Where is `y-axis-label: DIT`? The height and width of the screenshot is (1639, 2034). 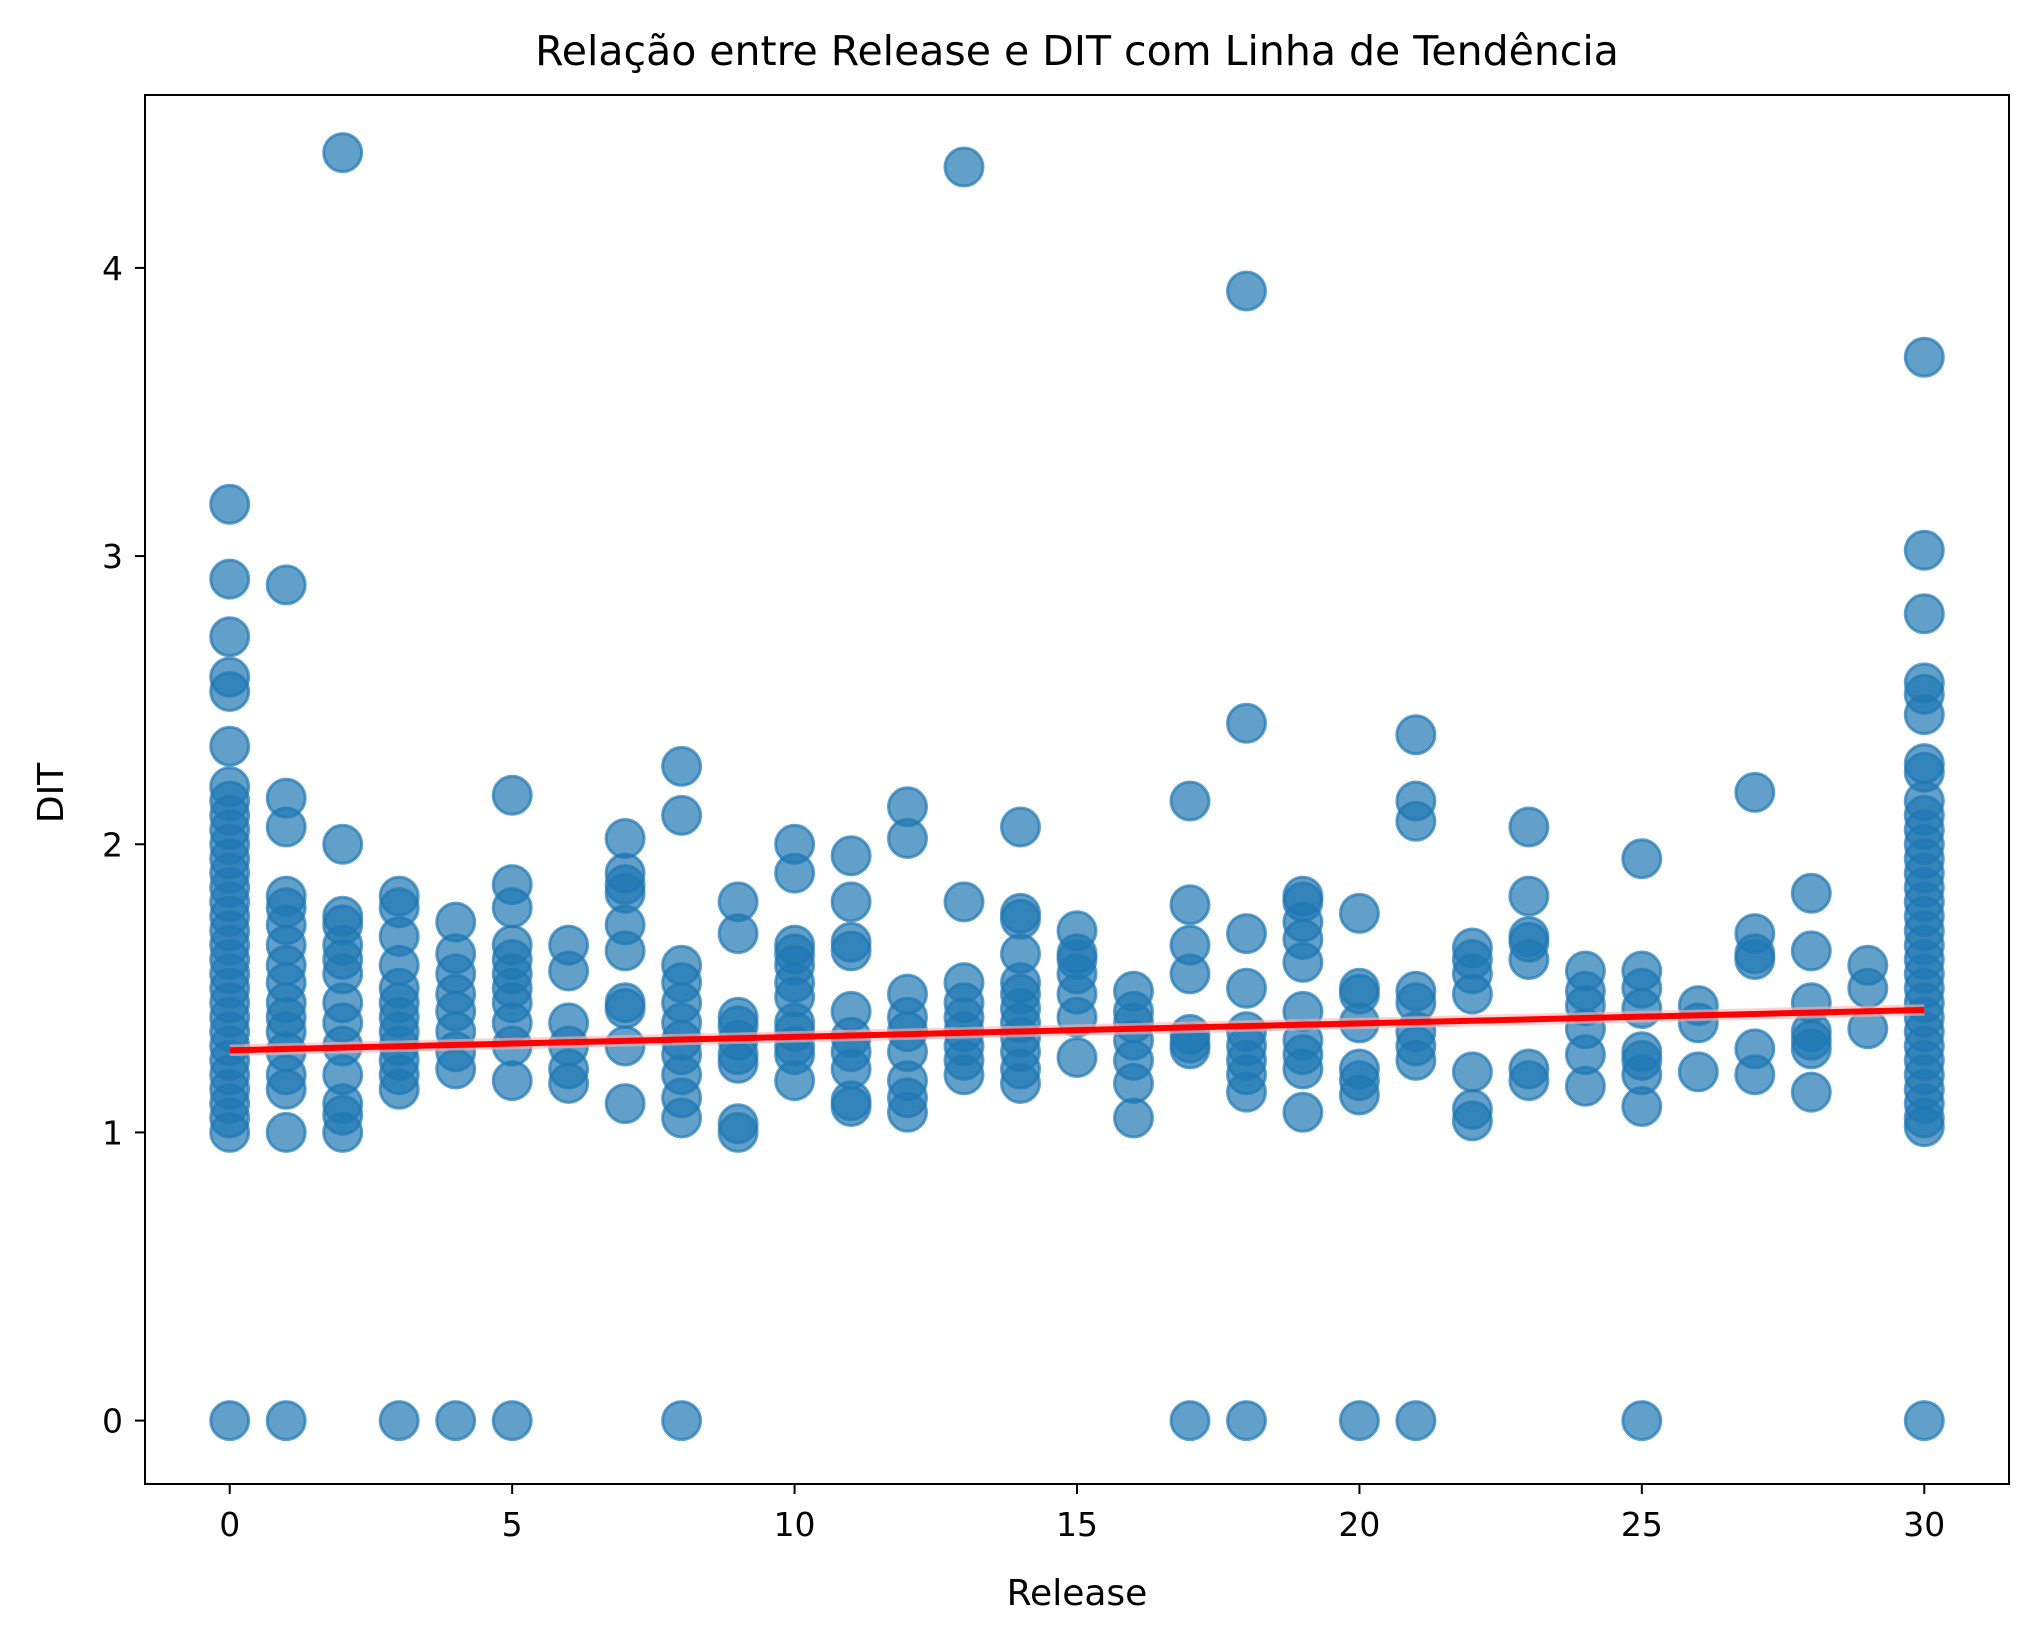 y-axis-label: DIT is located at coordinates (51, 792).